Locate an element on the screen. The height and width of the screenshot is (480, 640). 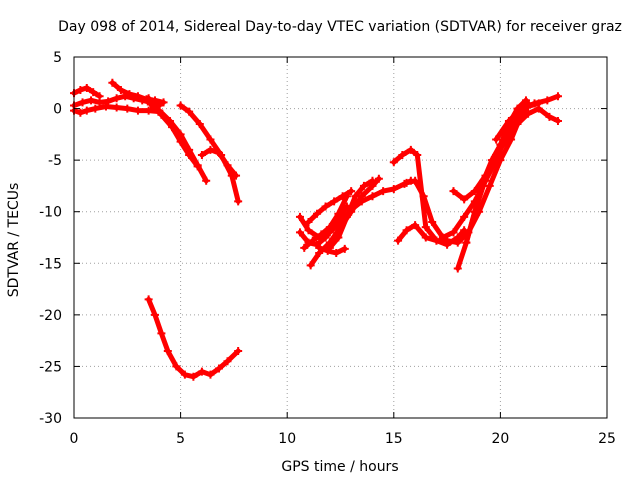
x-tick-label: 25 is located at coordinates (607, 439).